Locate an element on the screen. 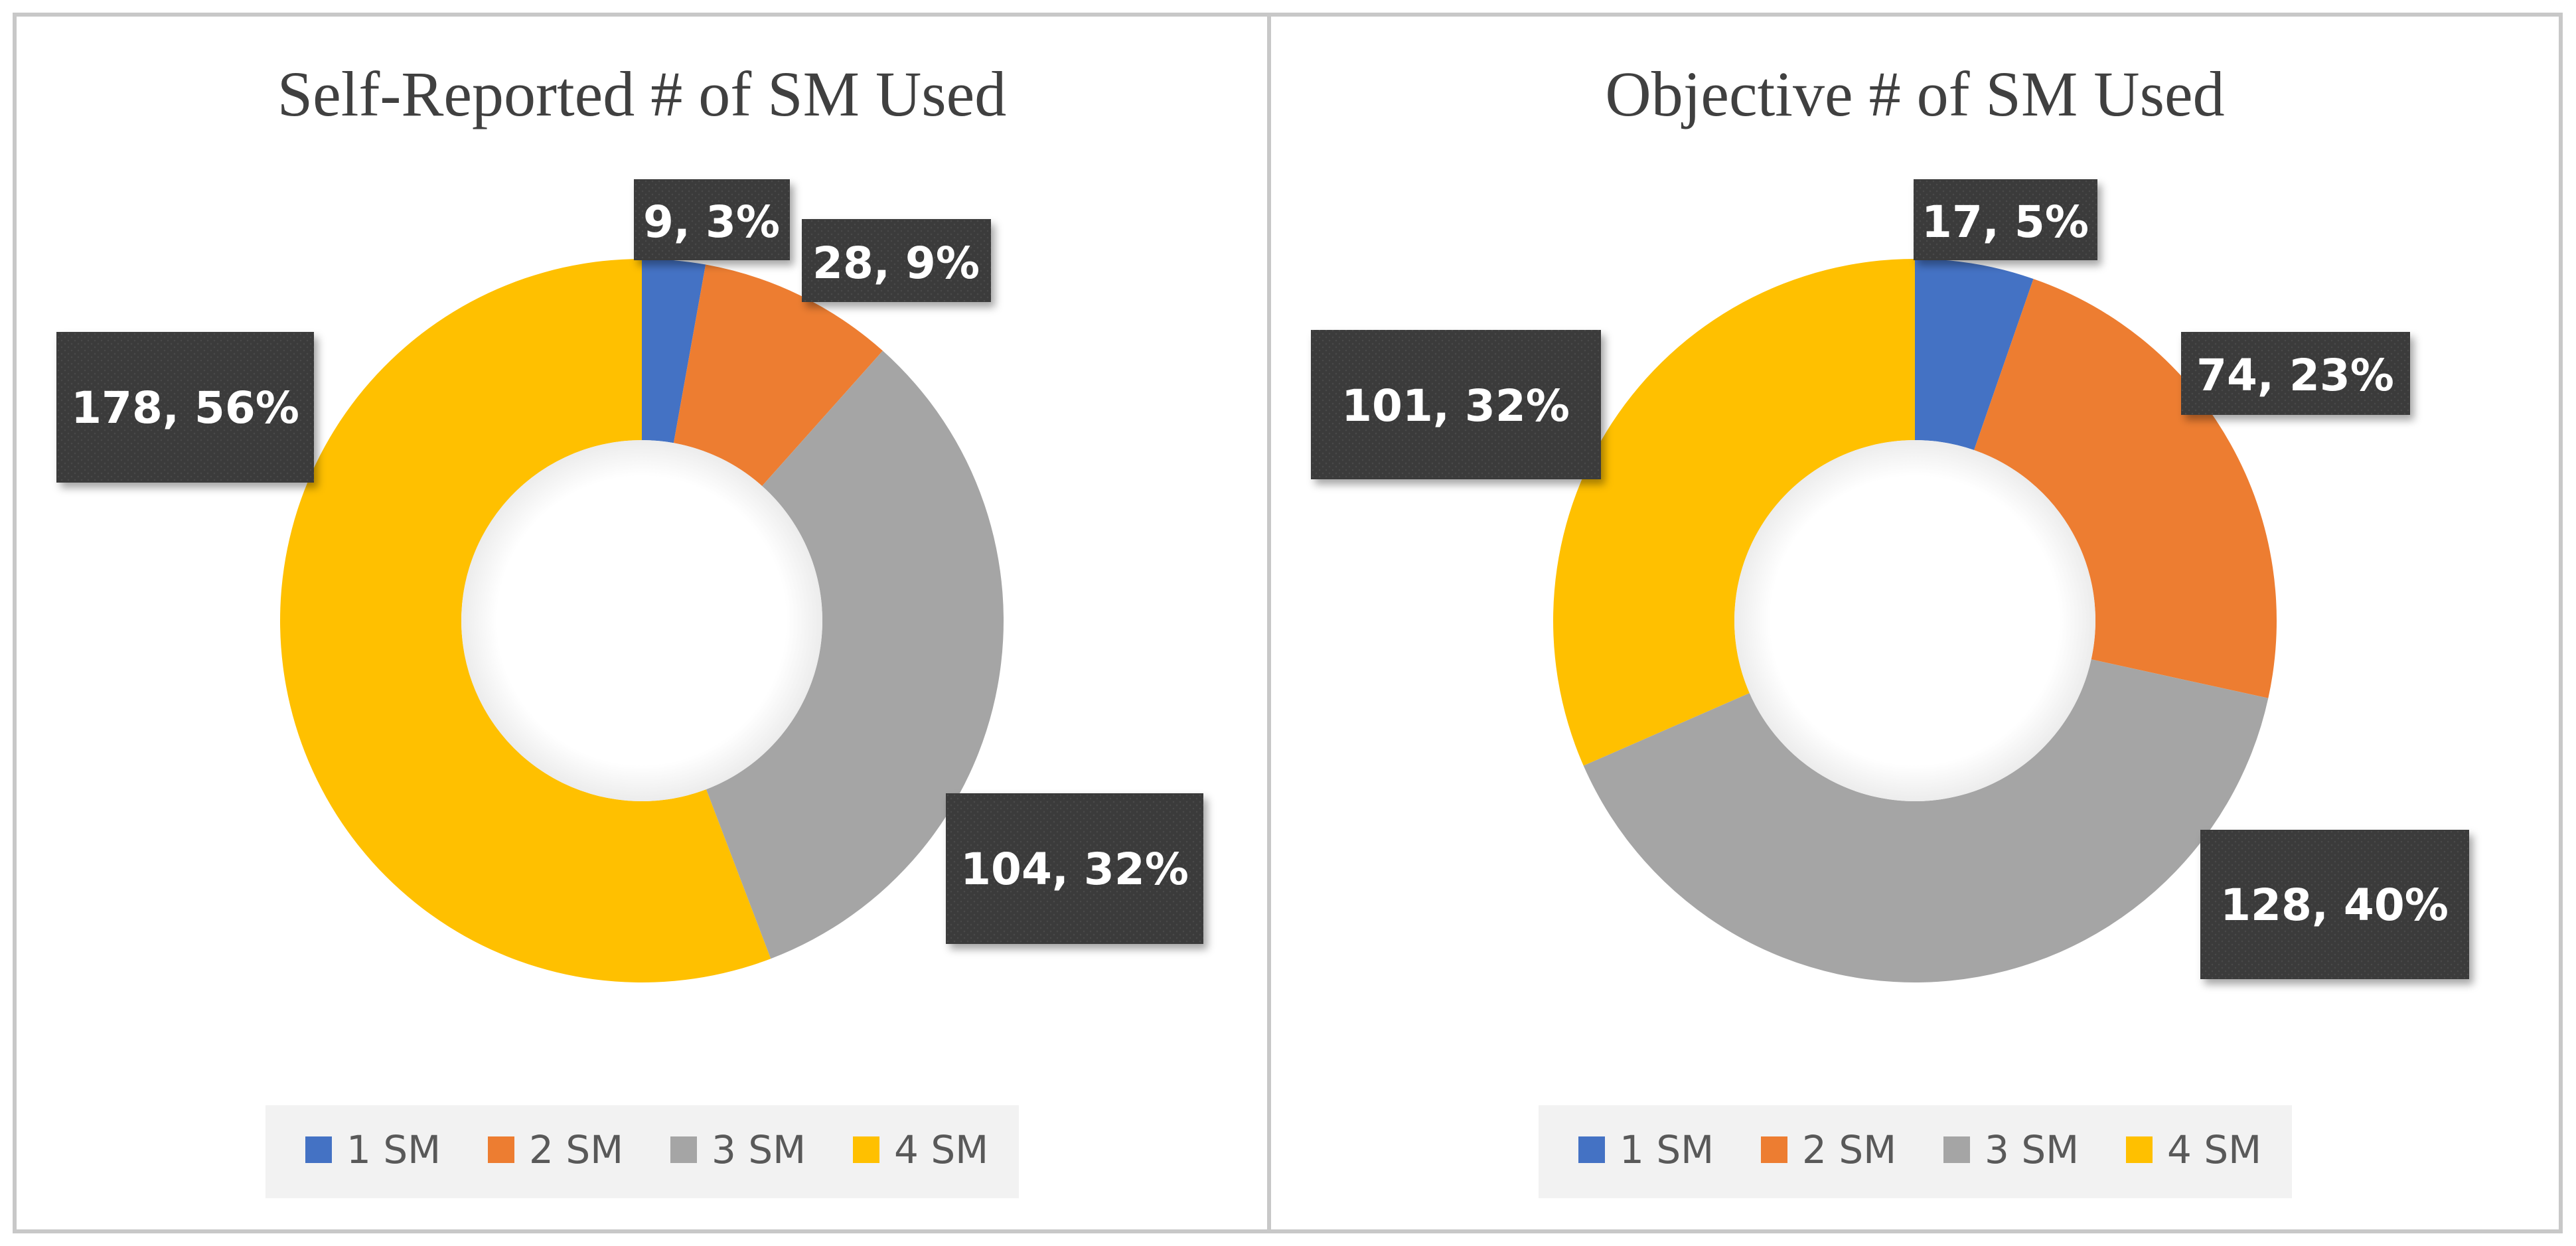 The width and height of the screenshot is (2576, 1246). data-label-2-sm: 74, 23% is located at coordinates (2295, 373).